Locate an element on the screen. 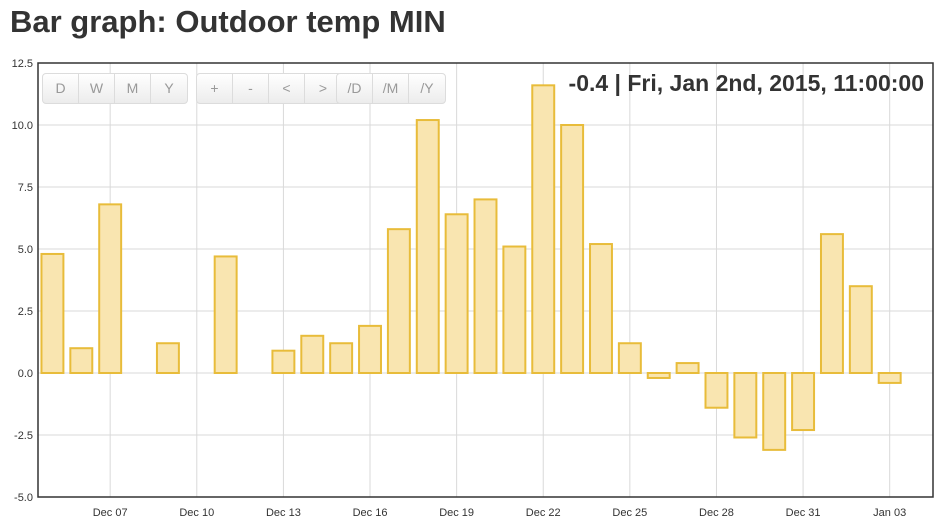 This screenshot has width=942, height=530. x-tick-label: Dec 13 is located at coordinates (283, 513).